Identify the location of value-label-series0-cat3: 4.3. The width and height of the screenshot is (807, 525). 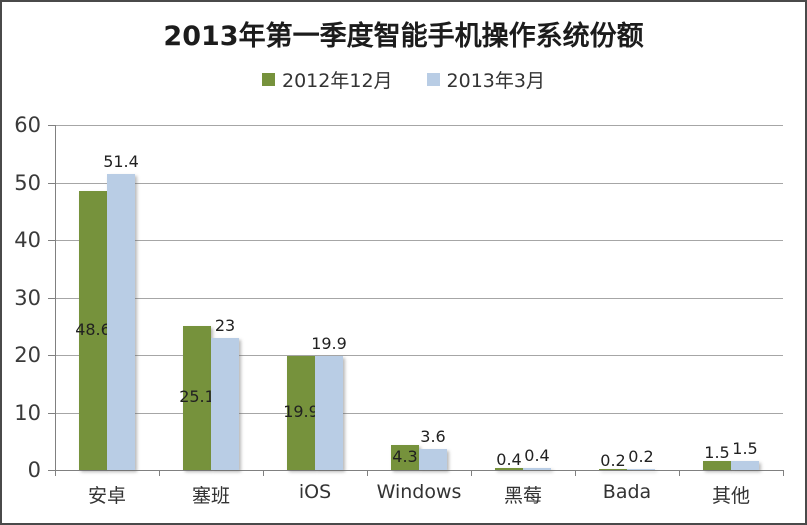
(405, 456).